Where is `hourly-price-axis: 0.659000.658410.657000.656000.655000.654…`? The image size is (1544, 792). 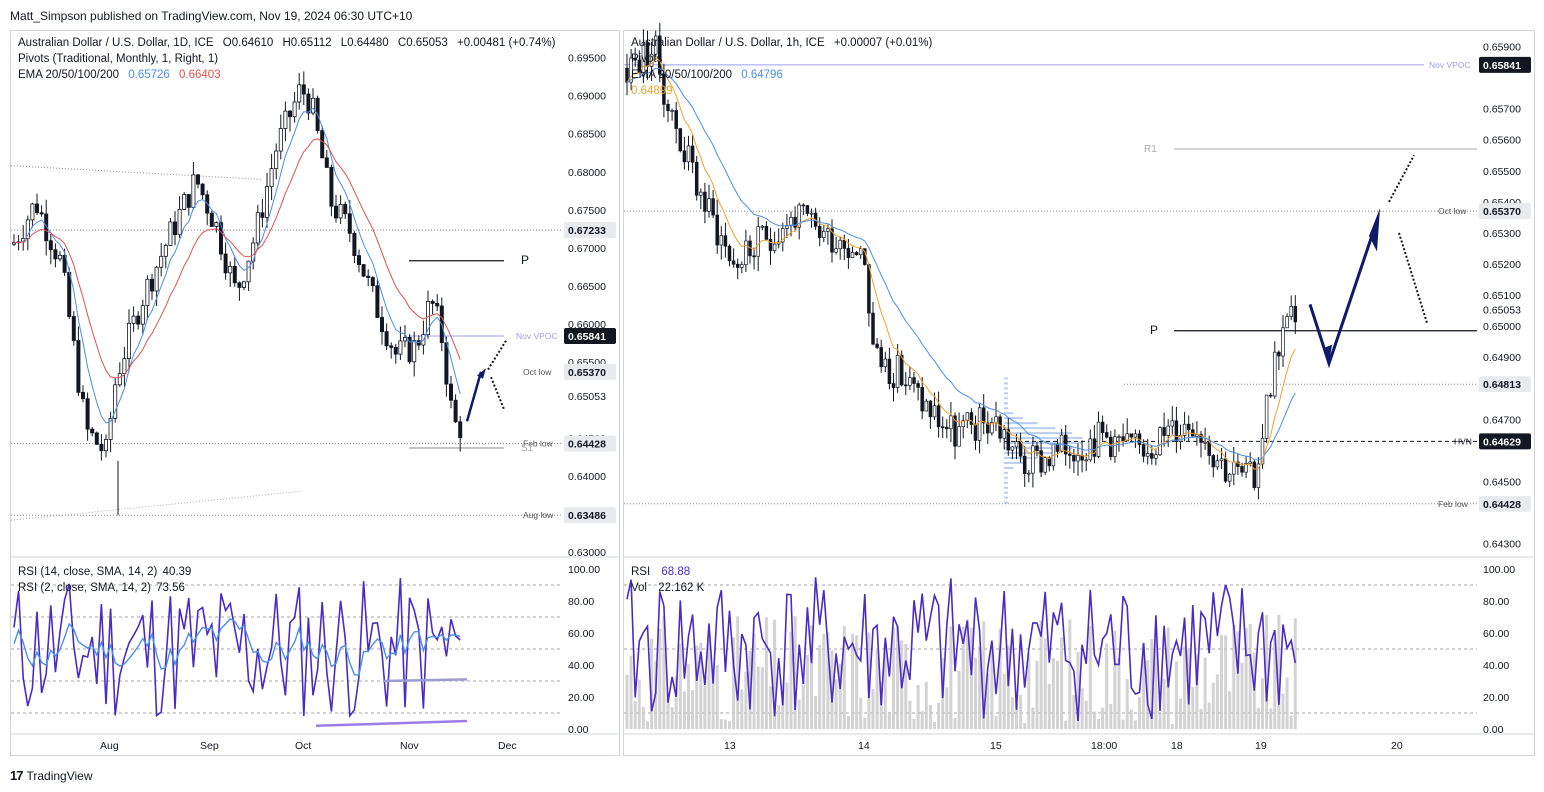
hourly-price-axis: 0.659000.658410.657000.656000.655000.654… is located at coordinates (1506, 393).